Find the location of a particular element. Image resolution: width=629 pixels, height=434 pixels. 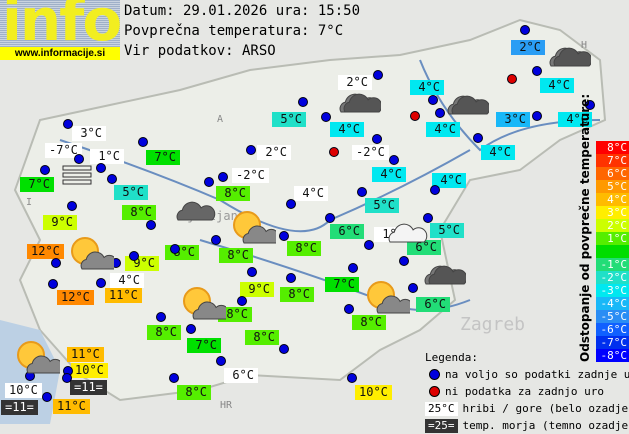

scale-step: -3°C is located at coordinates (612, 290).